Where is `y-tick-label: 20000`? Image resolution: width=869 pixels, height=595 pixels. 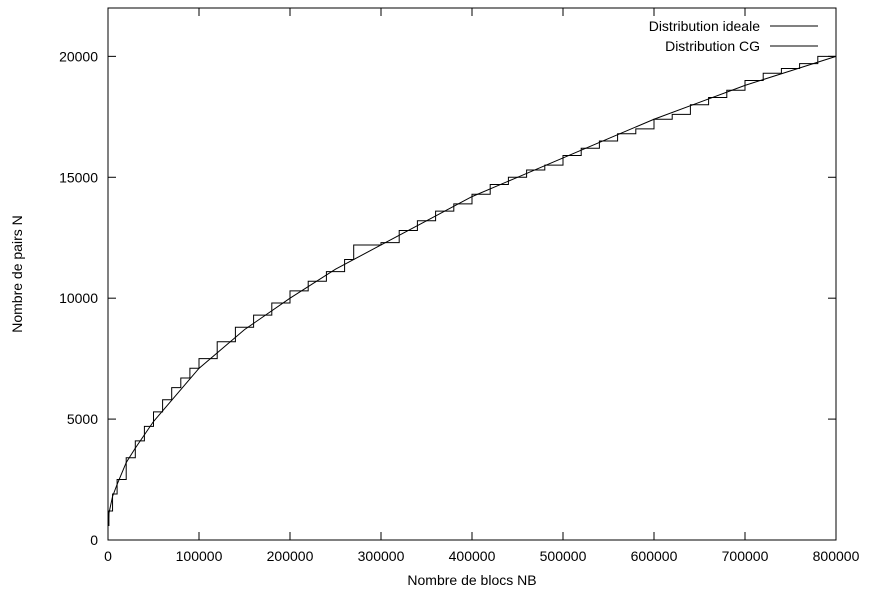
y-tick-label: 20000 is located at coordinates (78, 56).